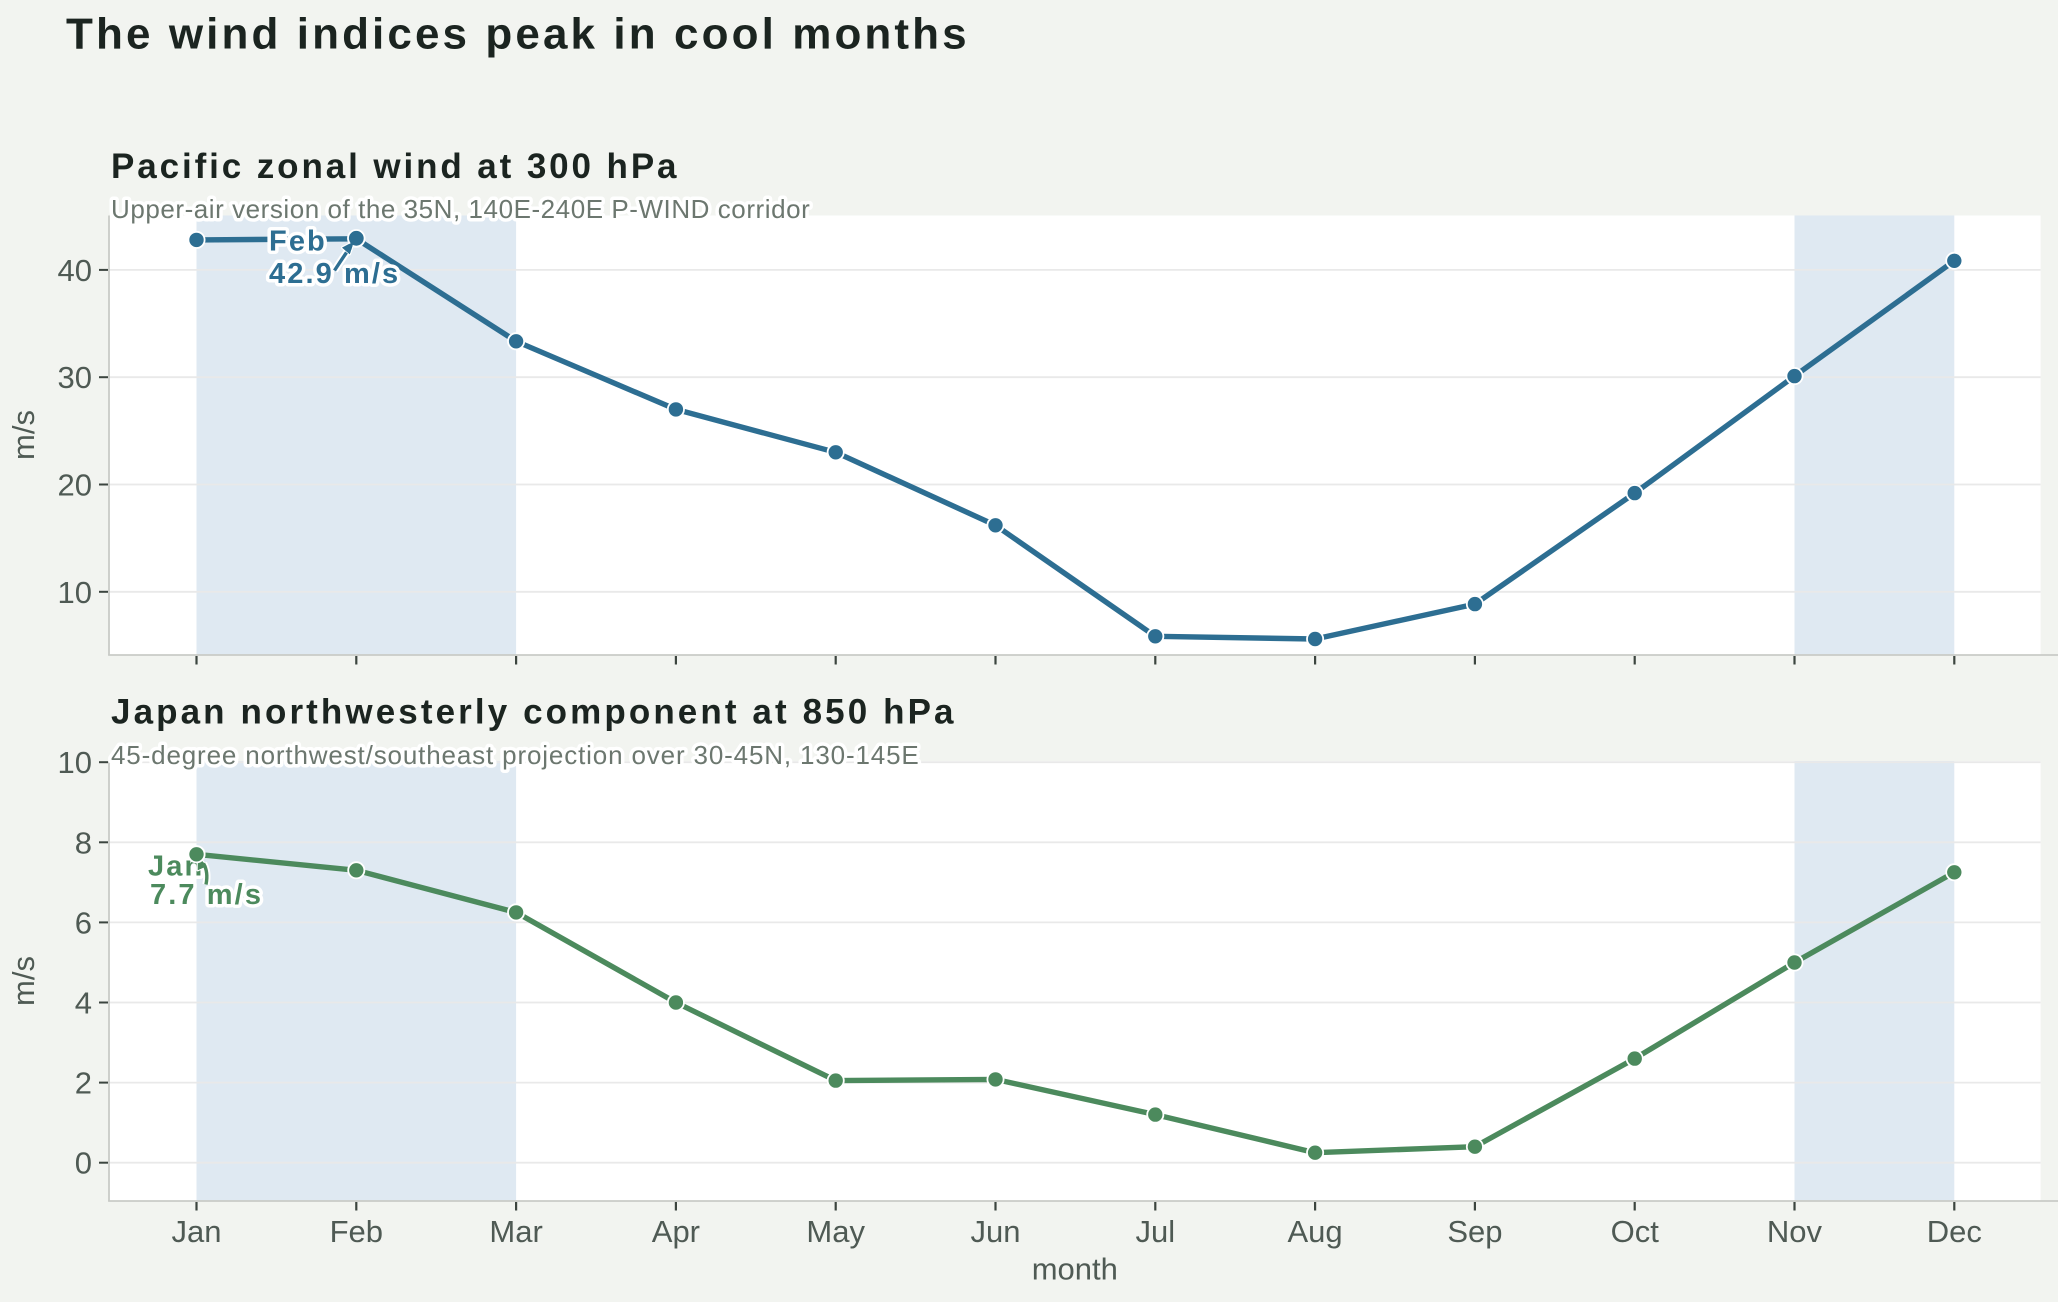 Image resolution: width=2058 pixels, height=1302 pixels. I want to click on svg-text: 30, so click(75, 377).